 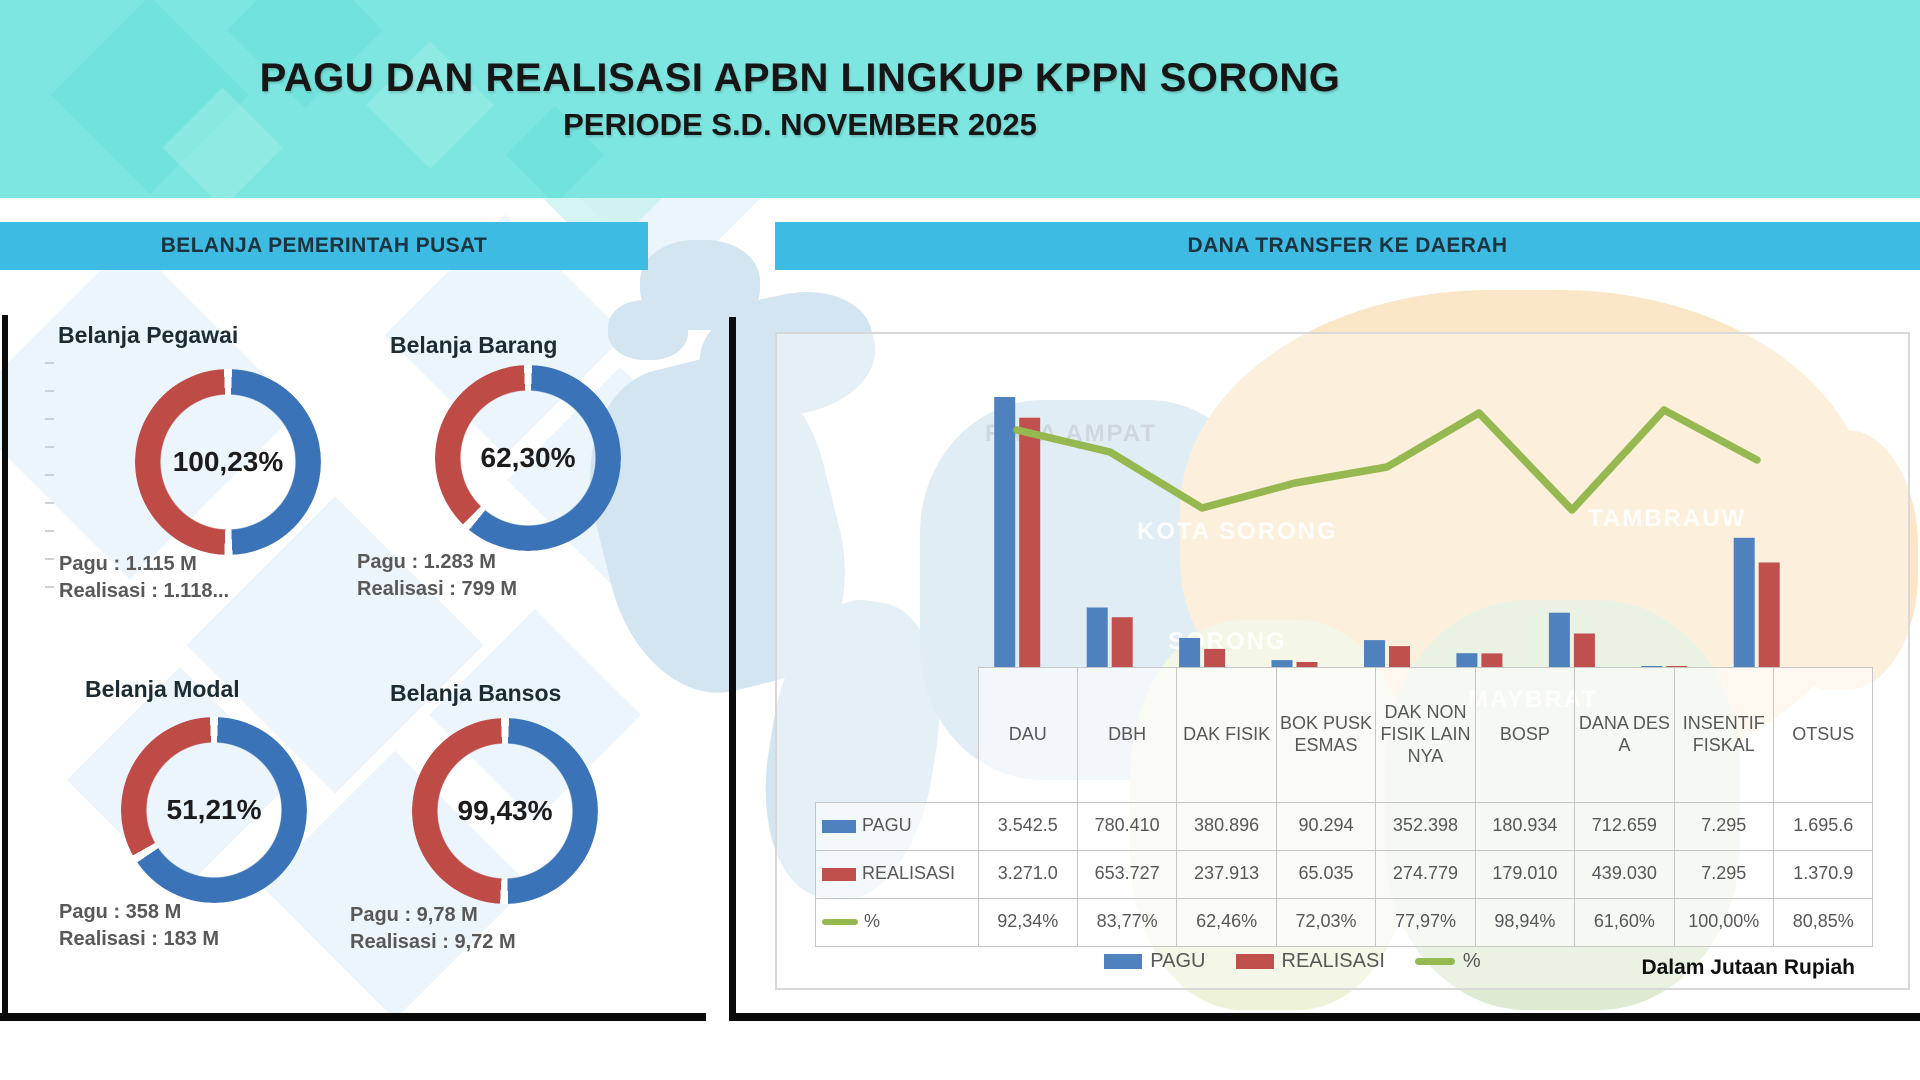 What do you see at coordinates (1724, 922) in the screenshot?
I see `table-cell: 100,00%` at bounding box center [1724, 922].